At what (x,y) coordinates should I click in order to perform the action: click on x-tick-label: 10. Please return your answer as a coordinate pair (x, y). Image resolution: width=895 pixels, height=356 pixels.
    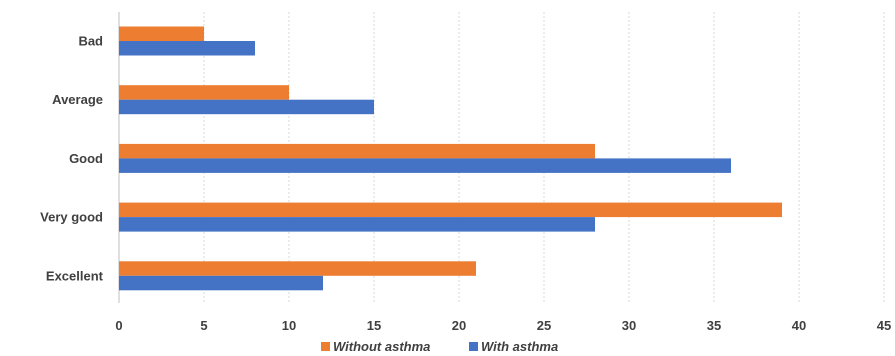
    Looking at the image, I should click on (289, 325).